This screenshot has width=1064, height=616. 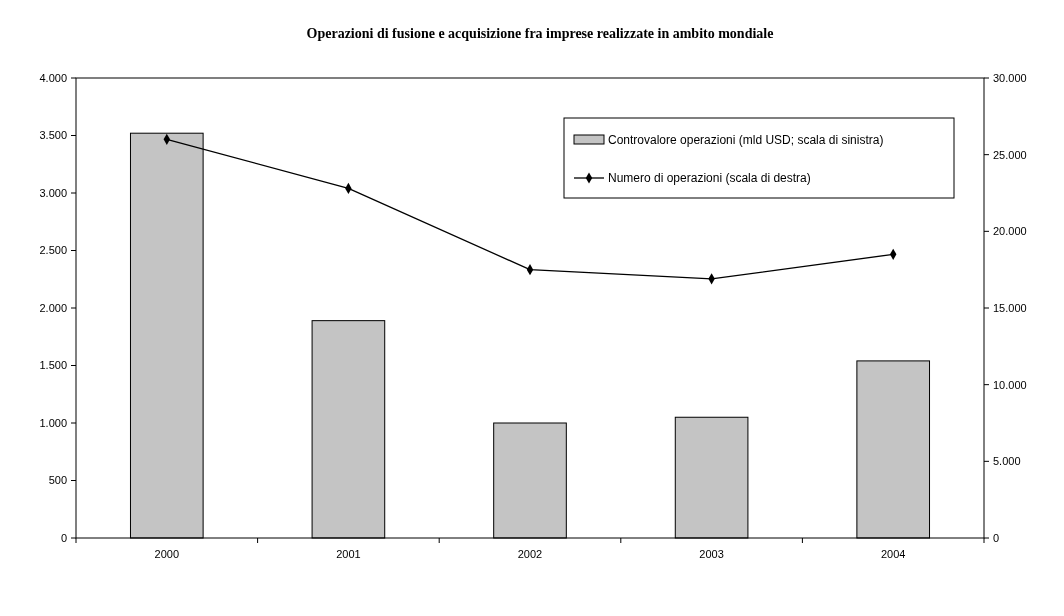 What do you see at coordinates (53, 192) in the screenshot?
I see `y-tick-label: 3.000` at bounding box center [53, 192].